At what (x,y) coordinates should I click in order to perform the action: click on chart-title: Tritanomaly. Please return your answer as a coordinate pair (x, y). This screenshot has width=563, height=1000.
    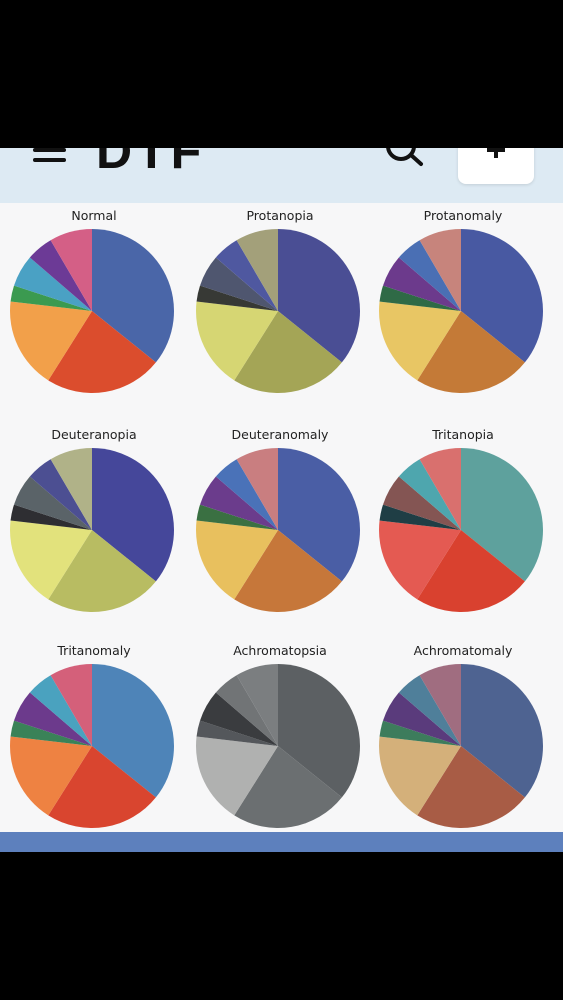
    Looking at the image, I should click on (94, 650).